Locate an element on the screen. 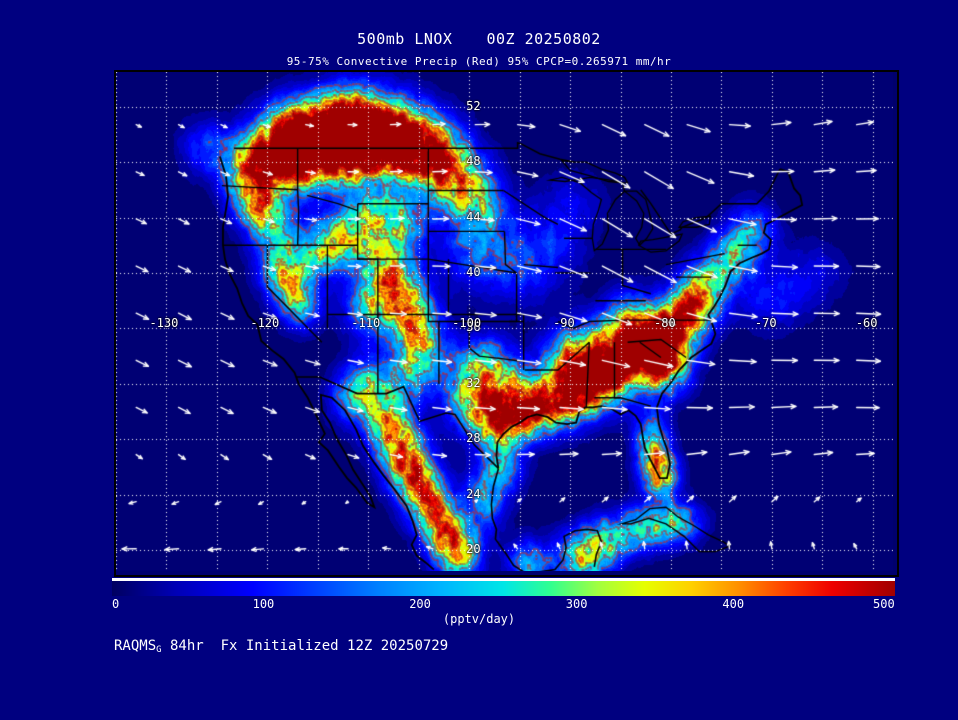 The image size is (958, 720). colorbar-tick-400: 400 is located at coordinates (733, 604).